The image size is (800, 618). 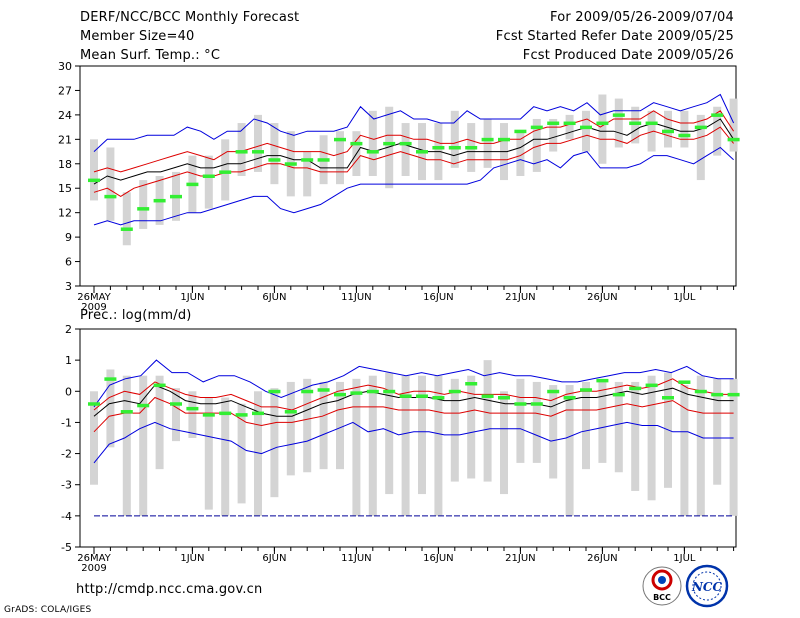 What do you see at coordinates (356, 558) in the screenshot?
I see `x-tick-label: 11JUN` at bounding box center [356, 558].